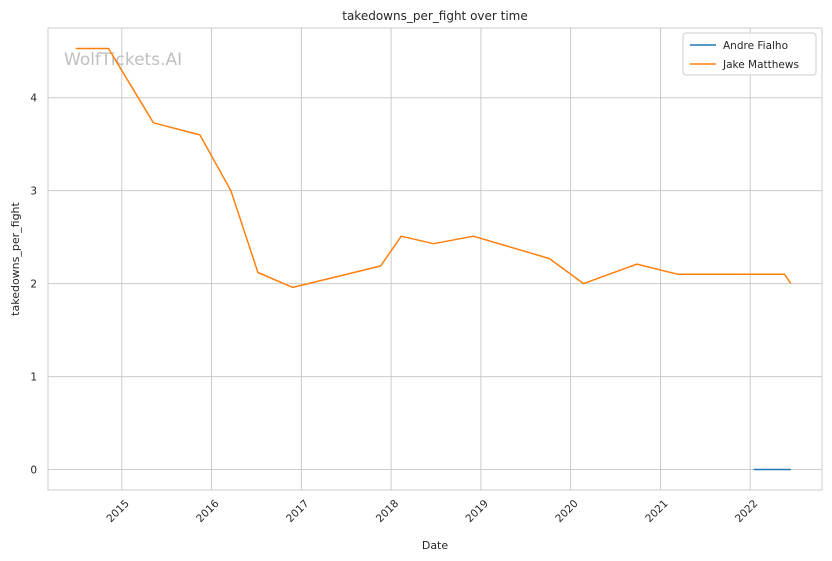 Image resolution: width=832 pixels, height=561 pixels. What do you see at coordinates (760, 65) in the screenshot?
I see `legend-label: Jake Matthews` at bounding box center [760, 65].